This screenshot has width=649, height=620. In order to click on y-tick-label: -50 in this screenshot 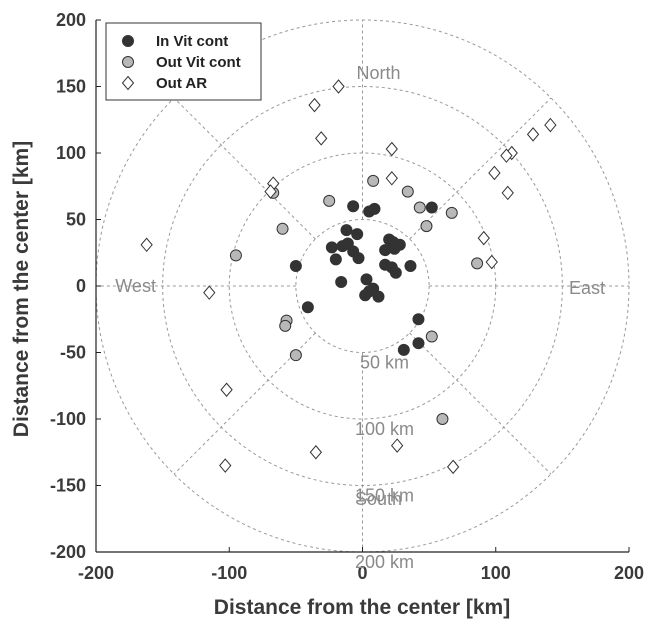, I will do `click(73, 353)`.